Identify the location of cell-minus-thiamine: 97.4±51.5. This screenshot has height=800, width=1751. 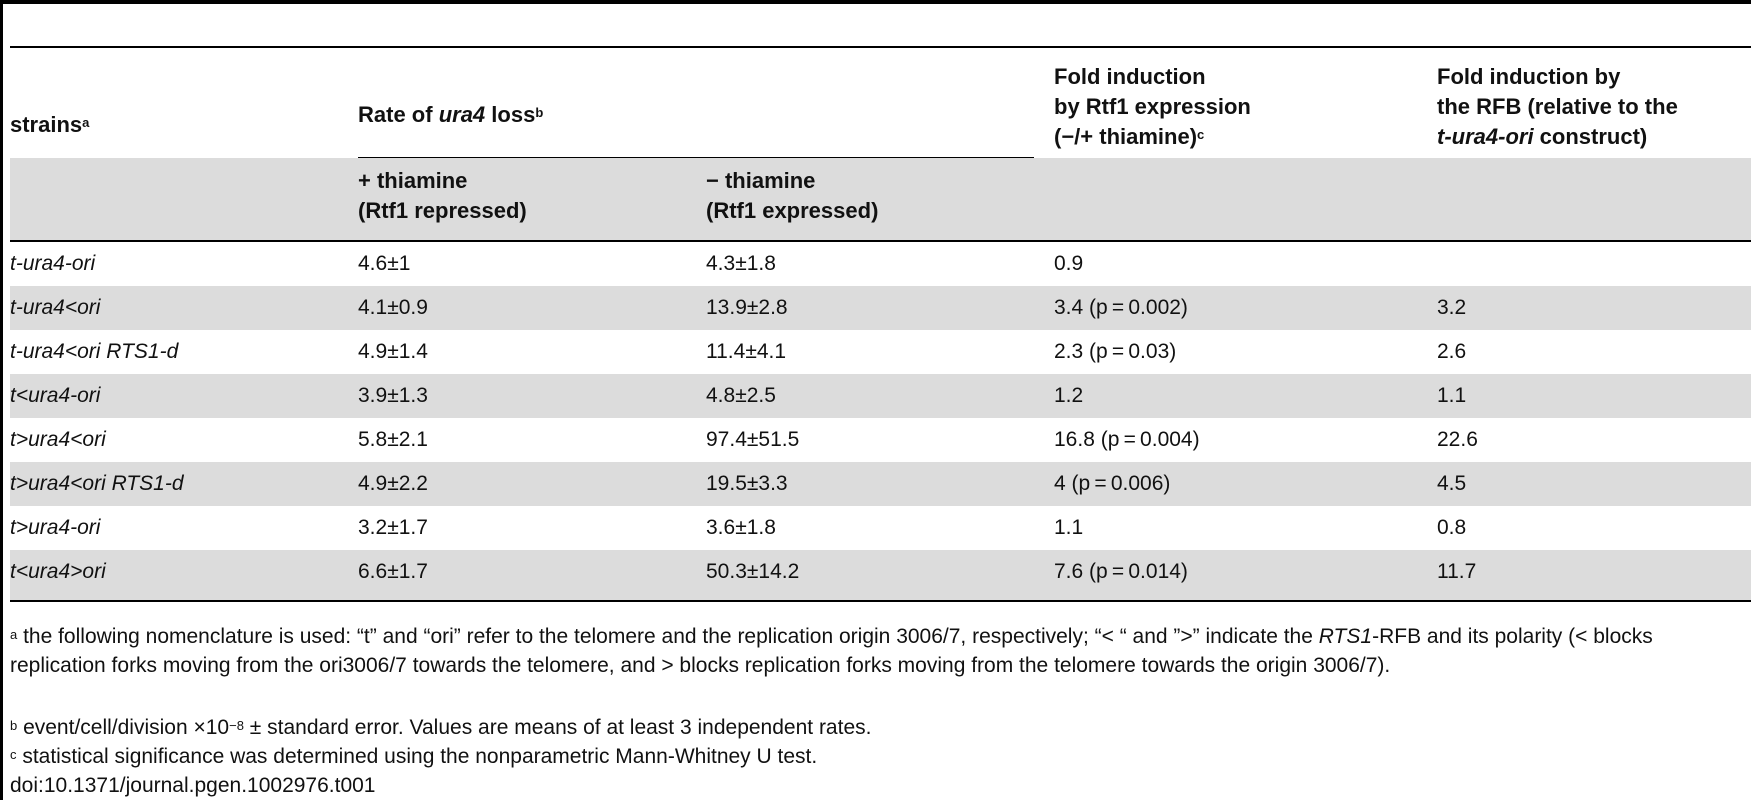
(753, 439).